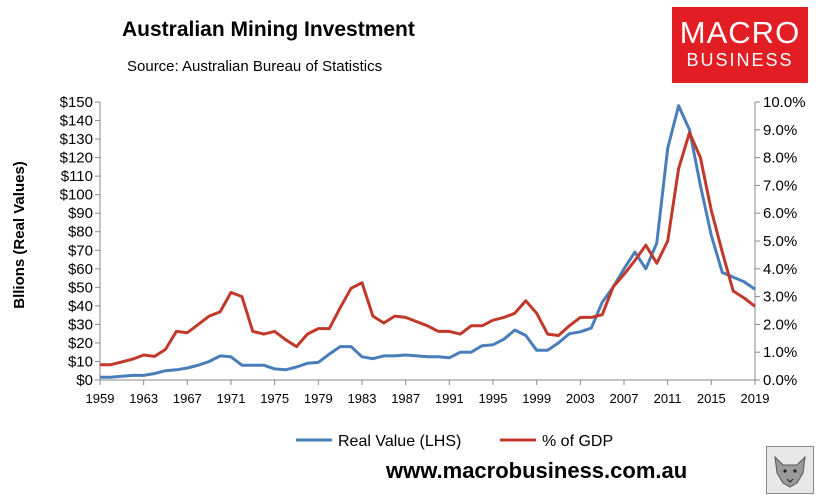  I want to click on x-tick-label: 1999, so click(536, 398).